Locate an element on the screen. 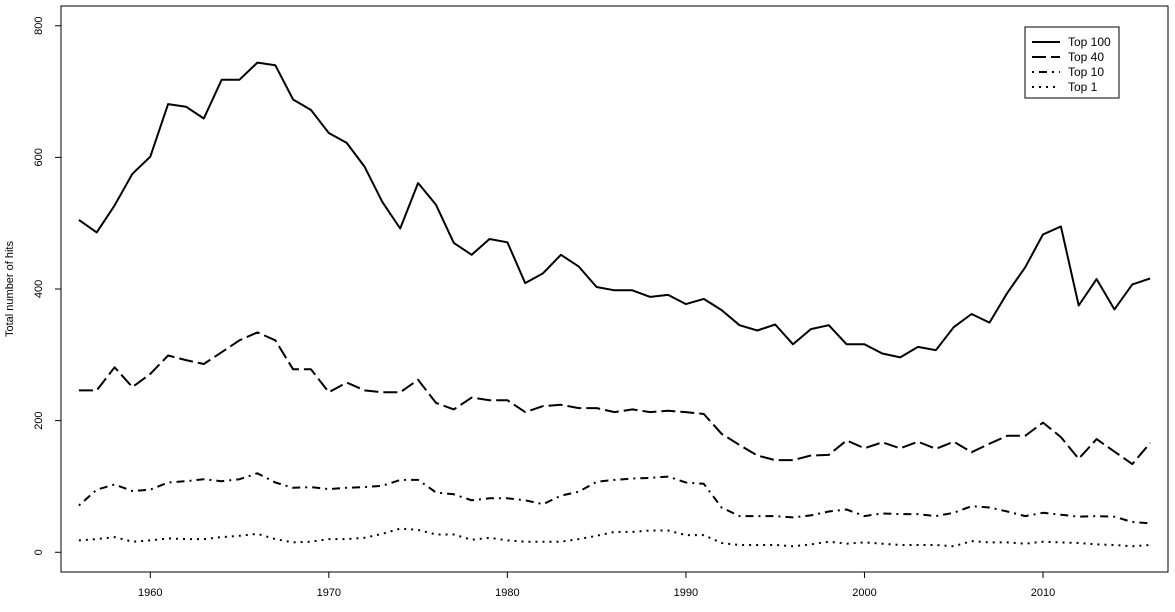 Image resolution: width=1175 pixels, height=612 pixels. y-tick-label: 200 is located at coordinates (39, 420).